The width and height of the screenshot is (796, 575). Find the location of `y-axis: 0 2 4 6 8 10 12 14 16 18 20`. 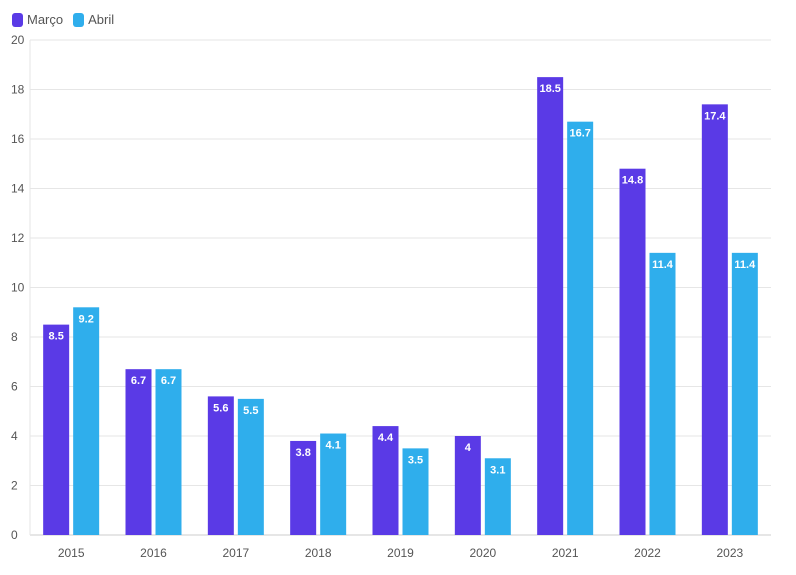

y-axis: 0 2 4 6 8 10 12 14 16 18 20 is located at coordinates (21, 287).